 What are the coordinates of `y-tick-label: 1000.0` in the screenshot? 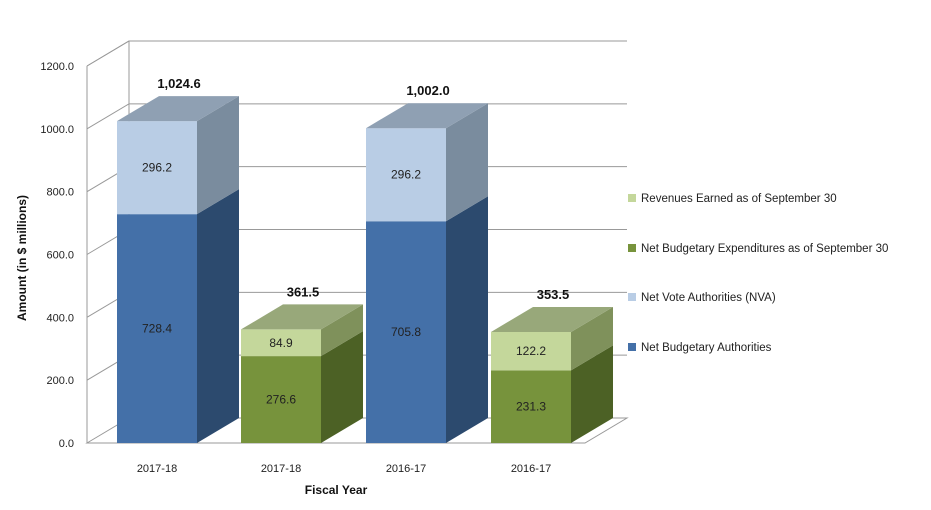 It's located at (57, 130).